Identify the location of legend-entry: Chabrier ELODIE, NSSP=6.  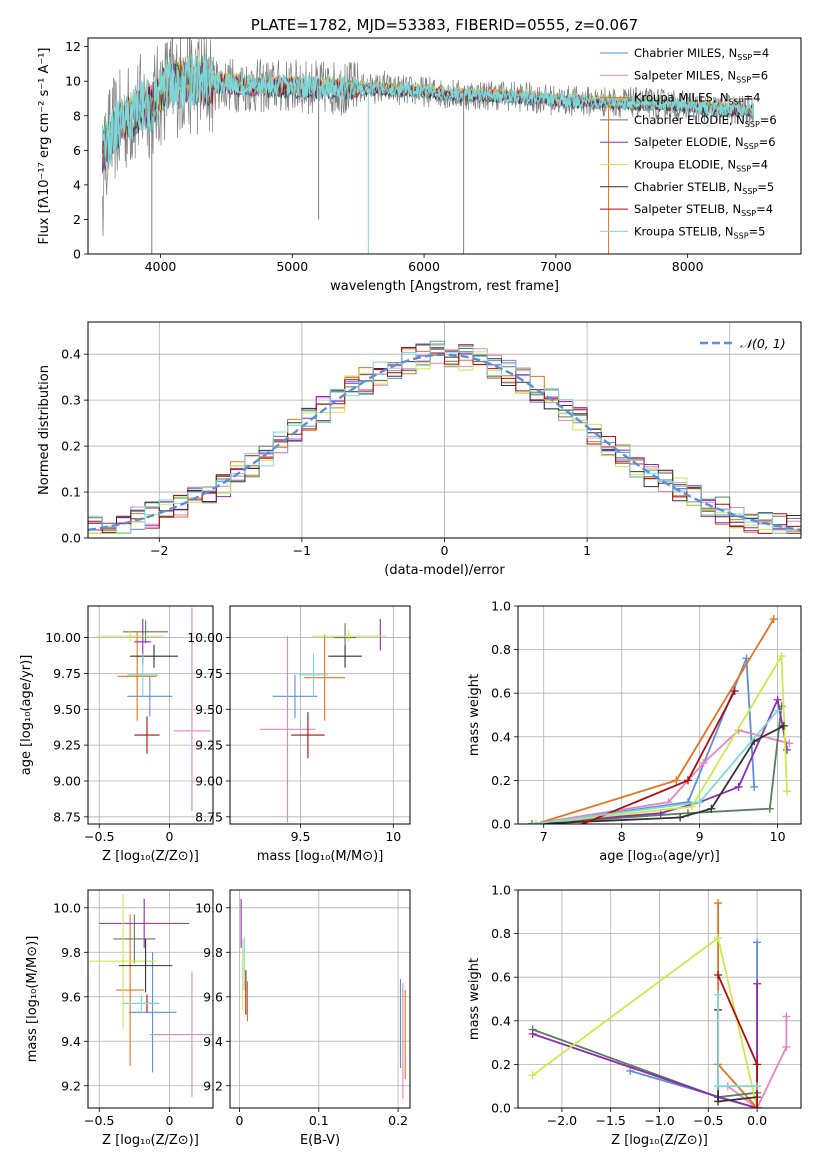
(705, 121).